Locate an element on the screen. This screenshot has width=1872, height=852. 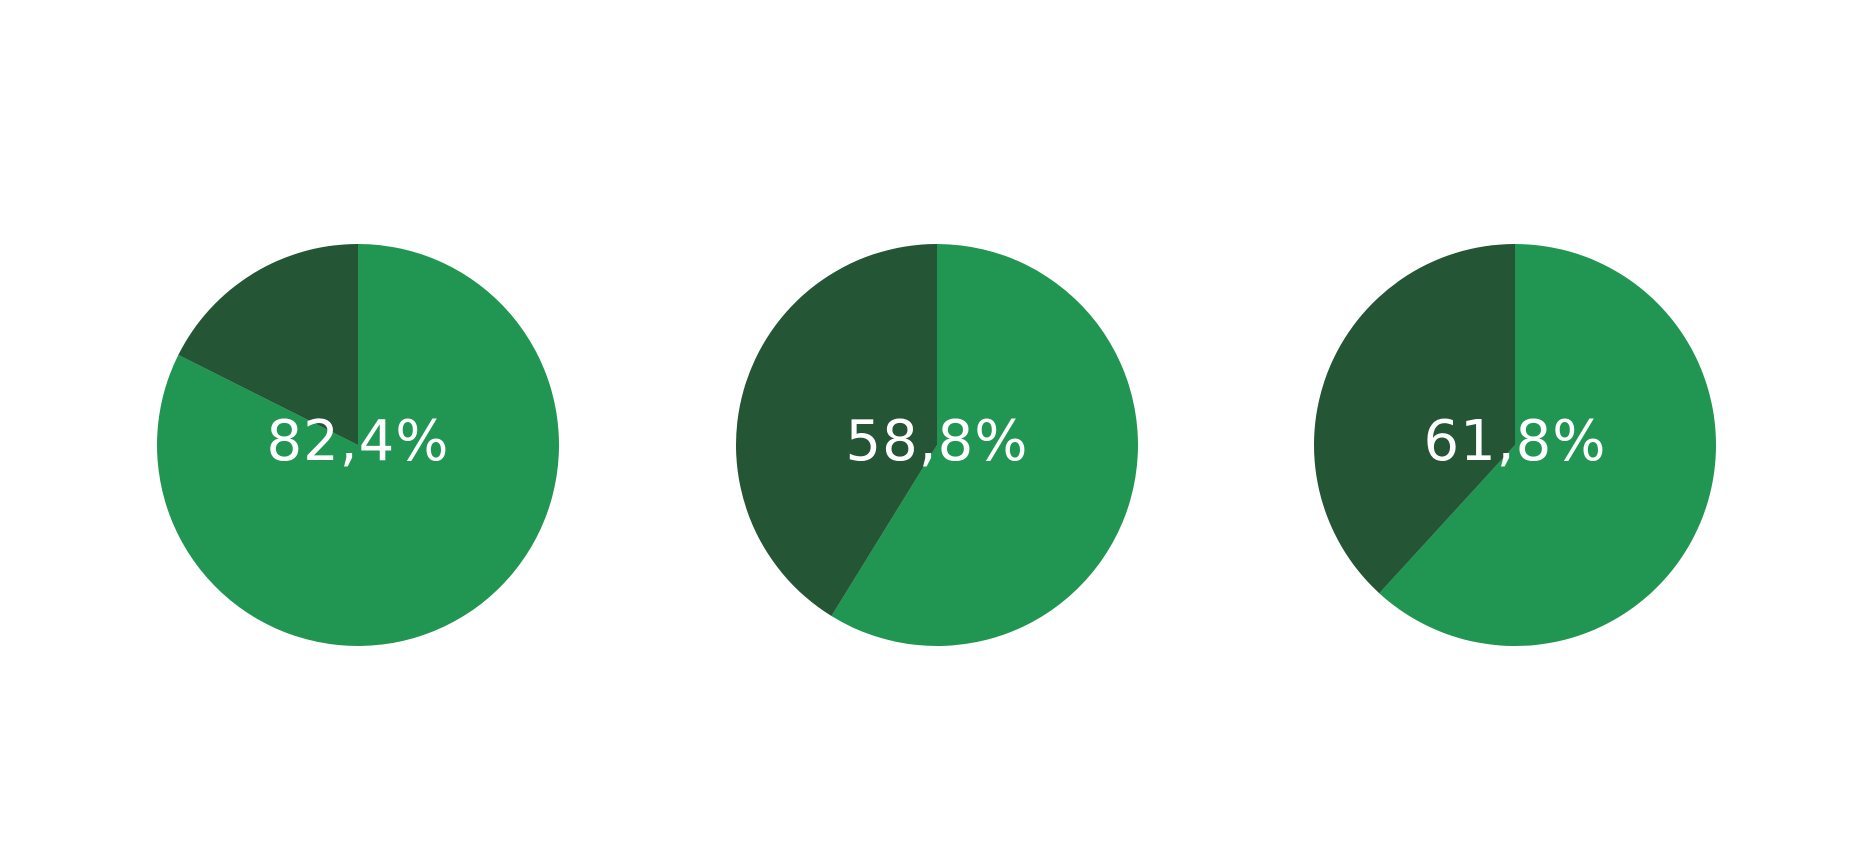
pie-label-3: 61,8% is located at coordinates (1515, 441).